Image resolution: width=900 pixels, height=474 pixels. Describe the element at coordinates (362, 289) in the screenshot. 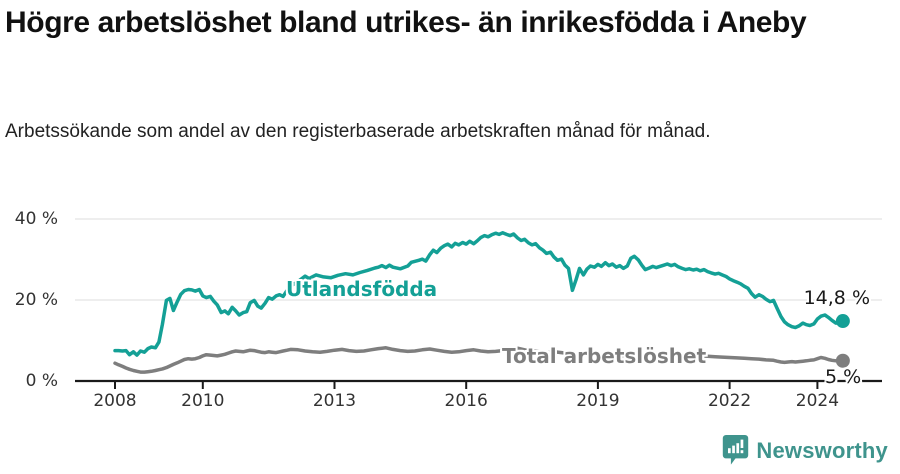

I see `series-label-utlandsfodda: Utlandsfödda` at that location.